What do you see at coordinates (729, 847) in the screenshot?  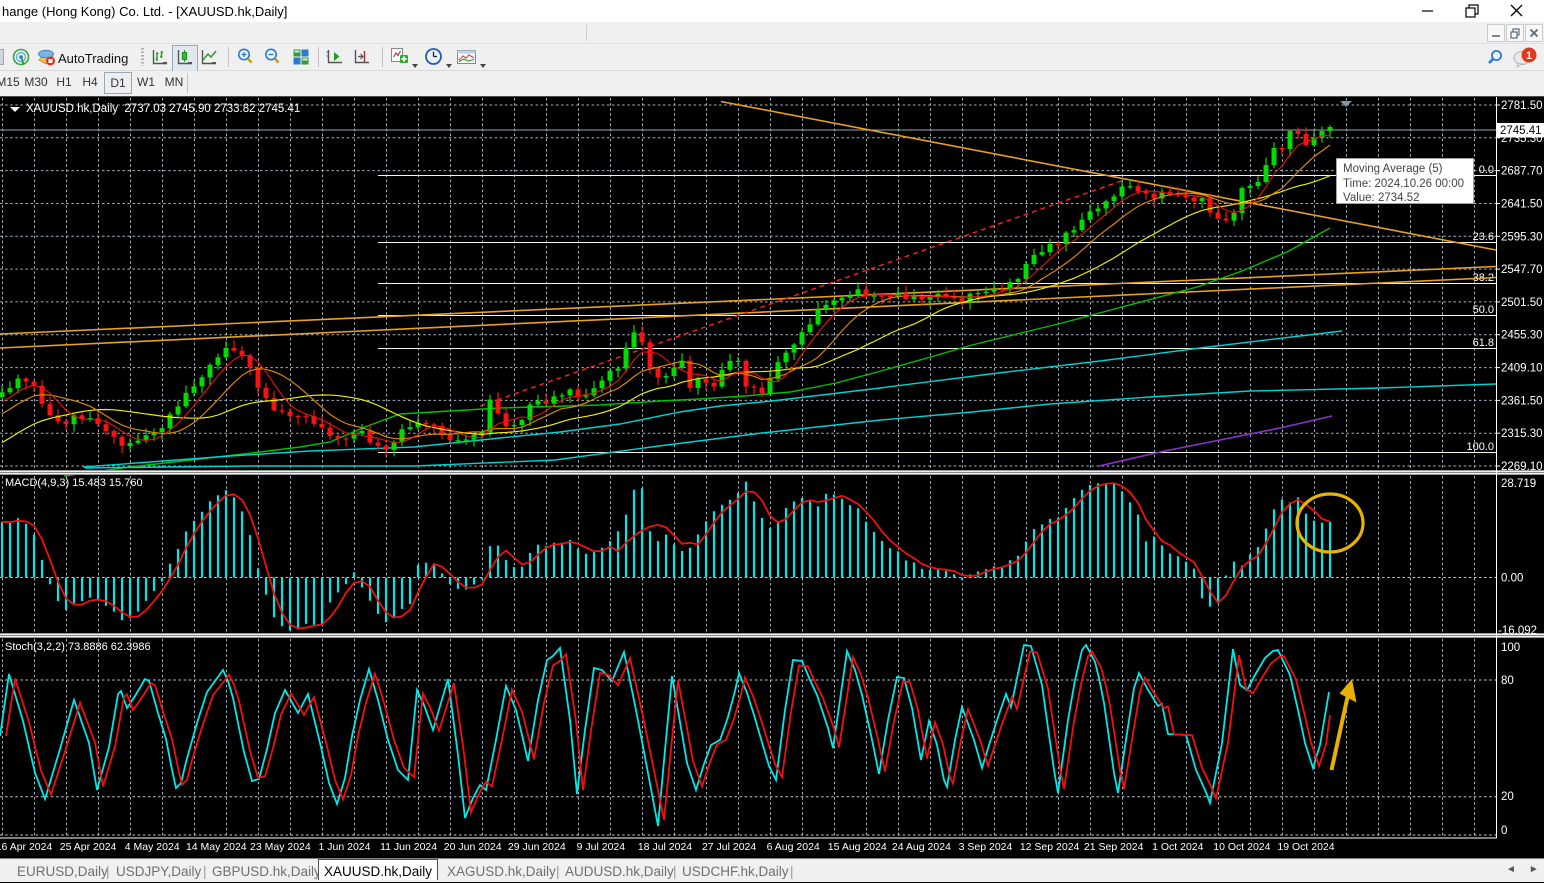 I see `svg-text: 27 Jul 2024` at bounding box center [729, 847].